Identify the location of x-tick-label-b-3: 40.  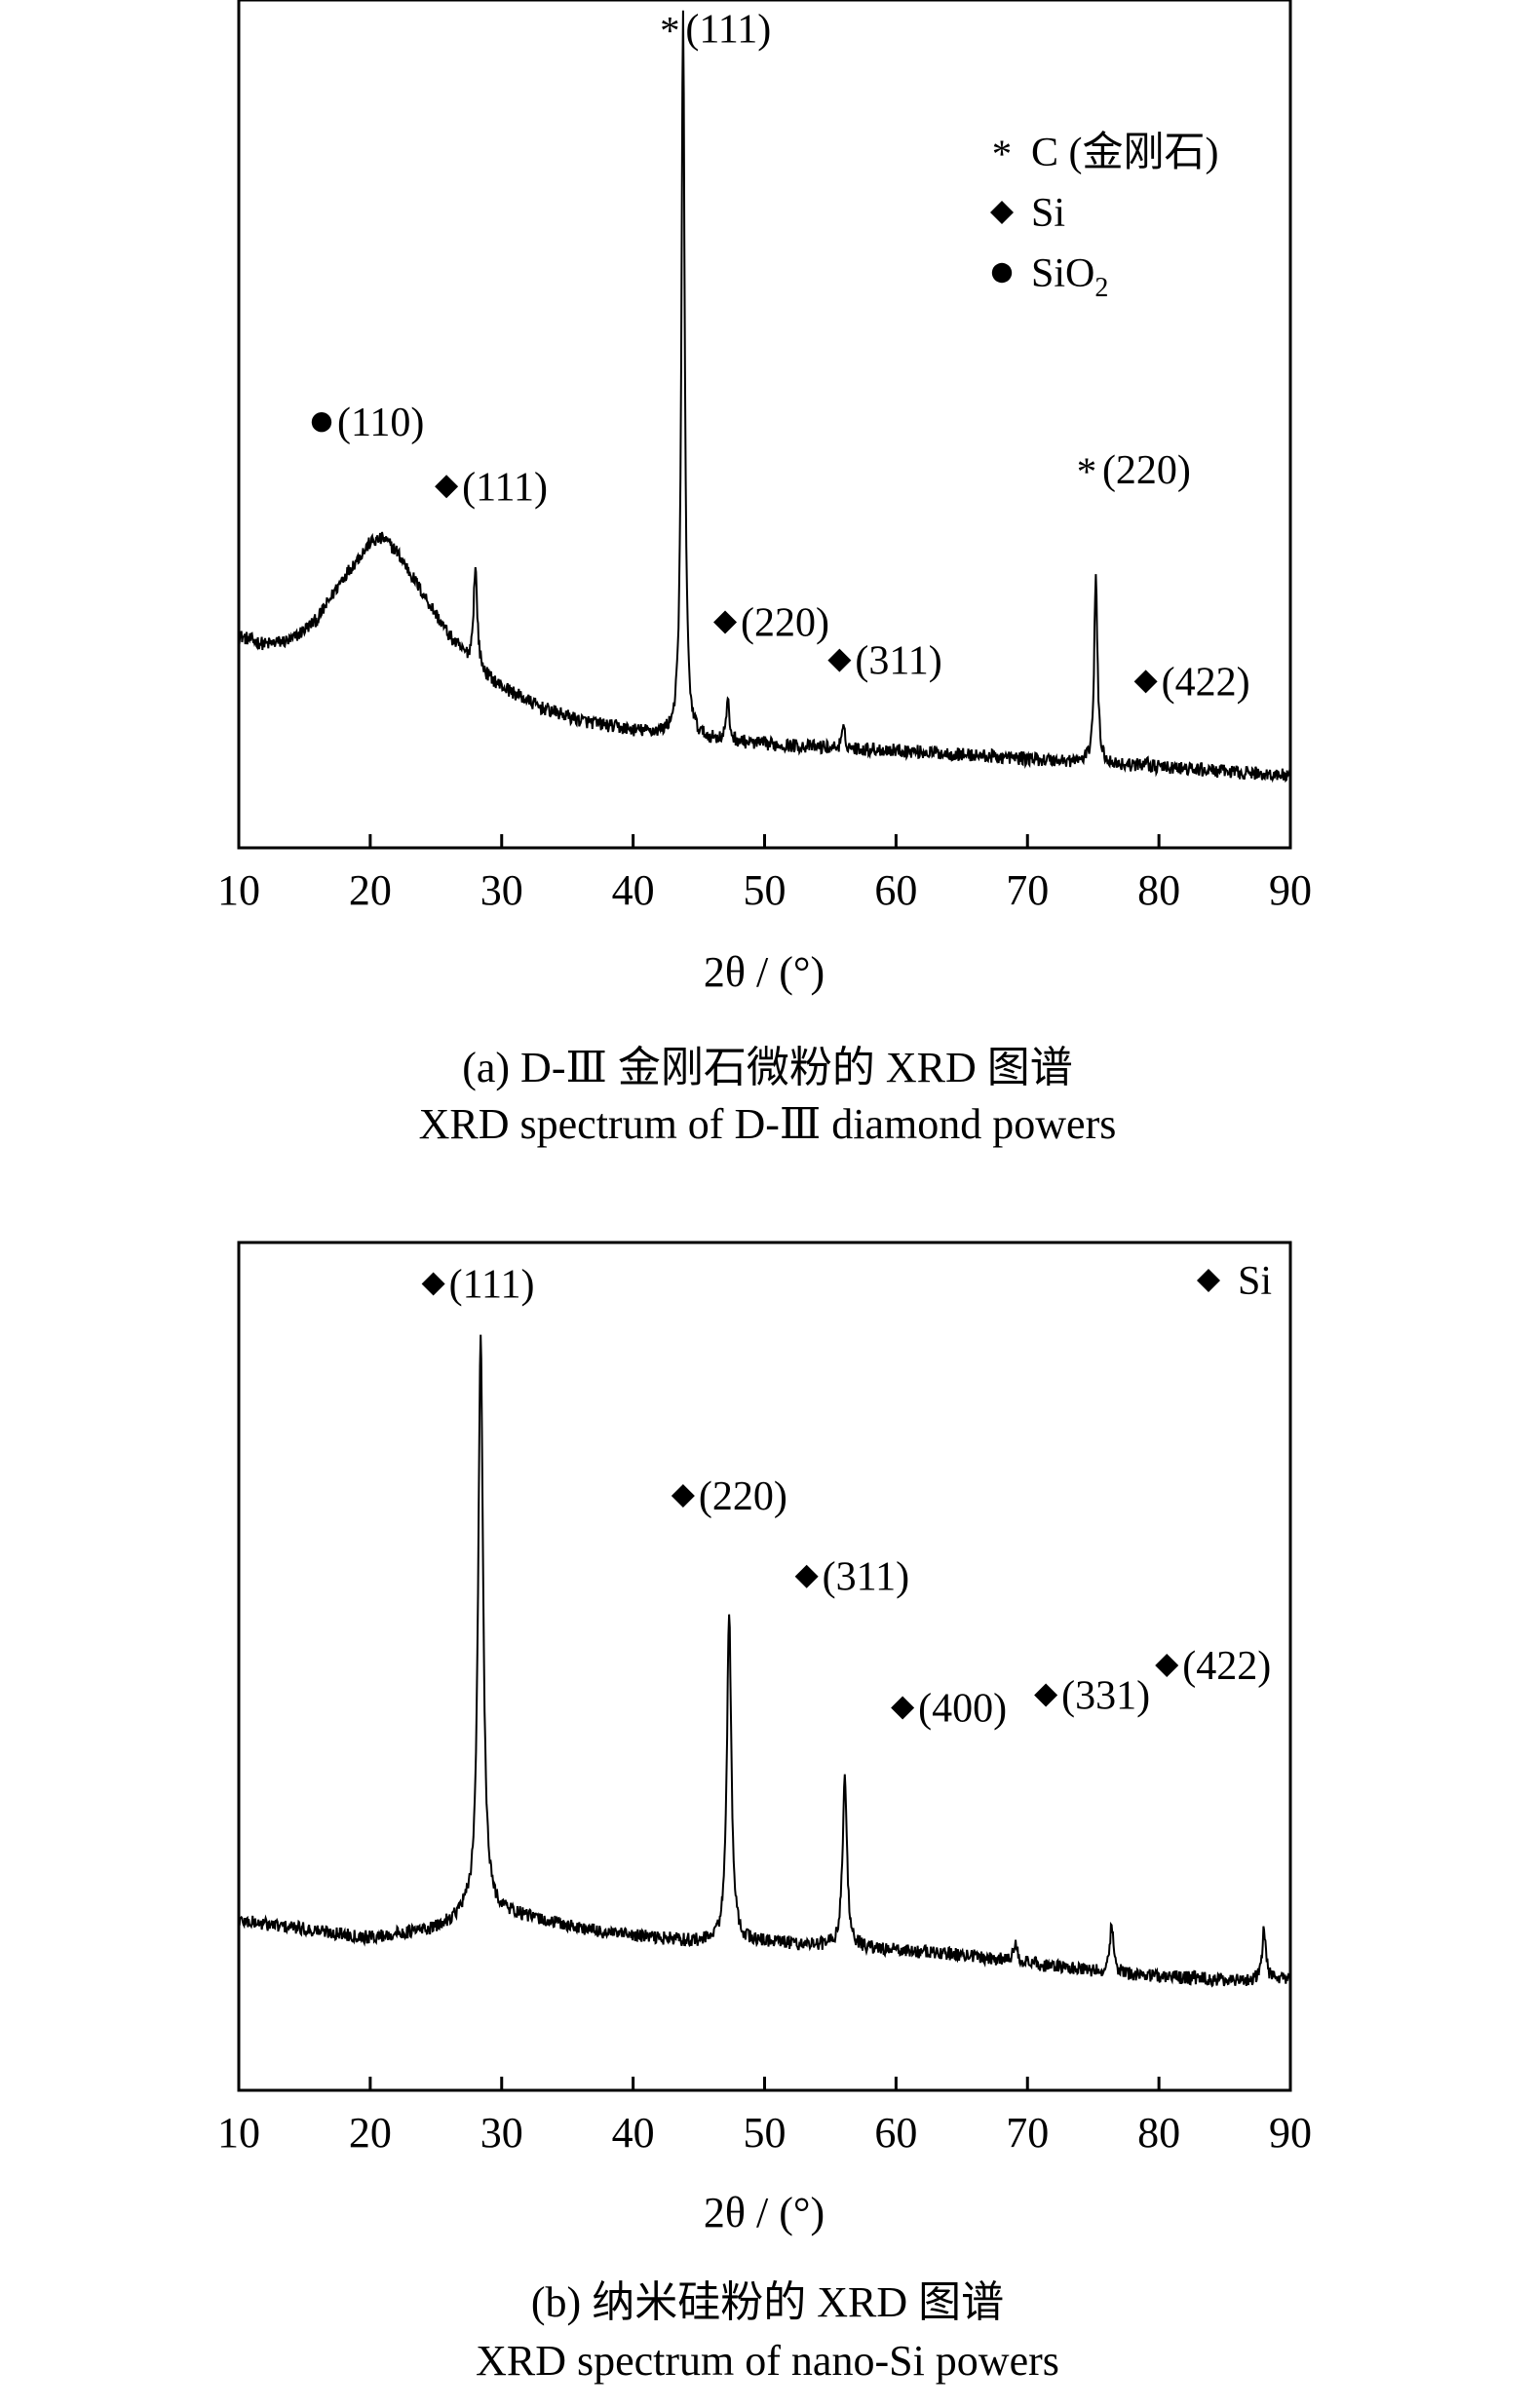
(633, 2133).